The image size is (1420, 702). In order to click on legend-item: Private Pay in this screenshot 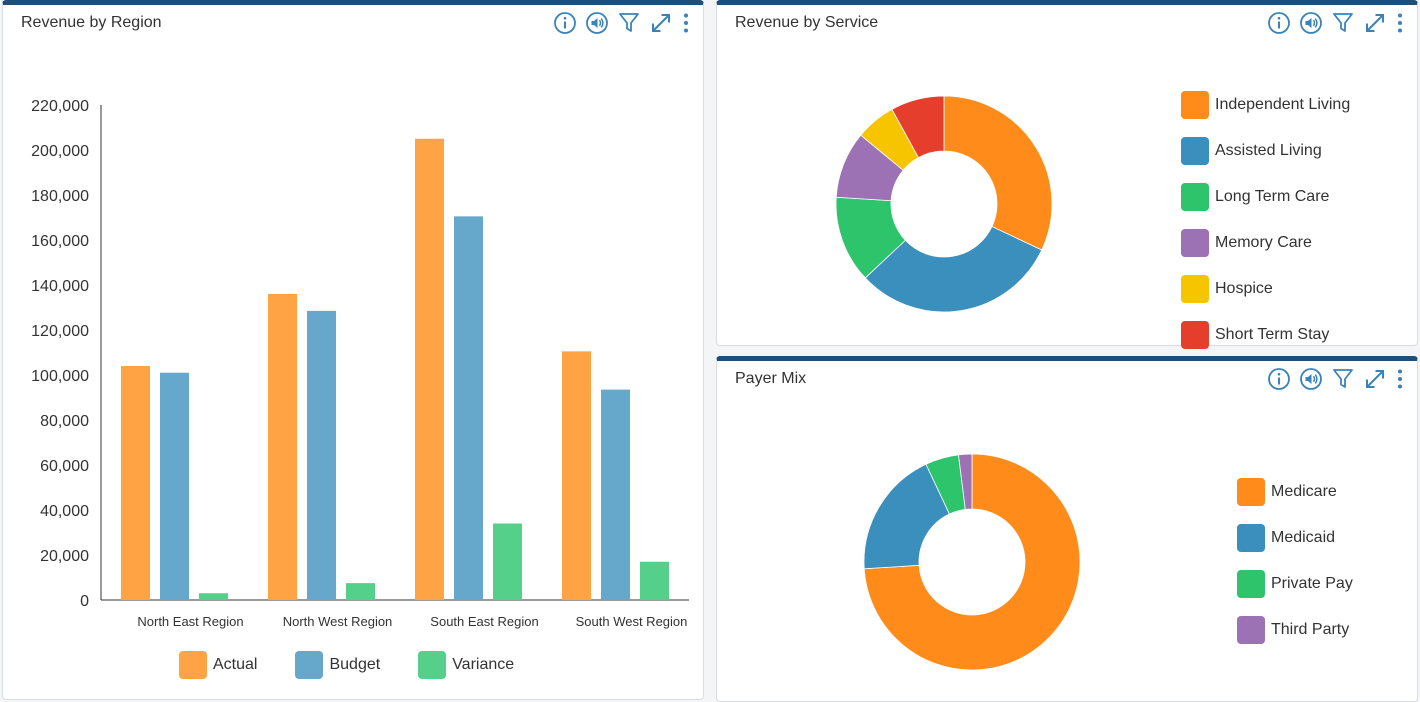, I will do `click(1295, 584)`.